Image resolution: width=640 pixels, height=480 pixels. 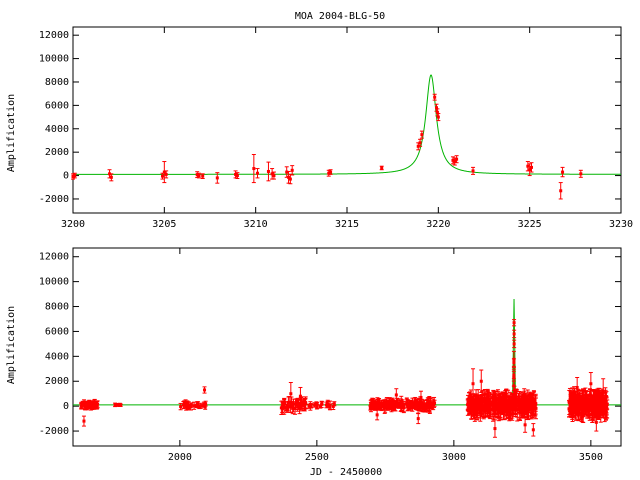 I want to click on x-tick-label: 3500, so click(x=591, y=457).